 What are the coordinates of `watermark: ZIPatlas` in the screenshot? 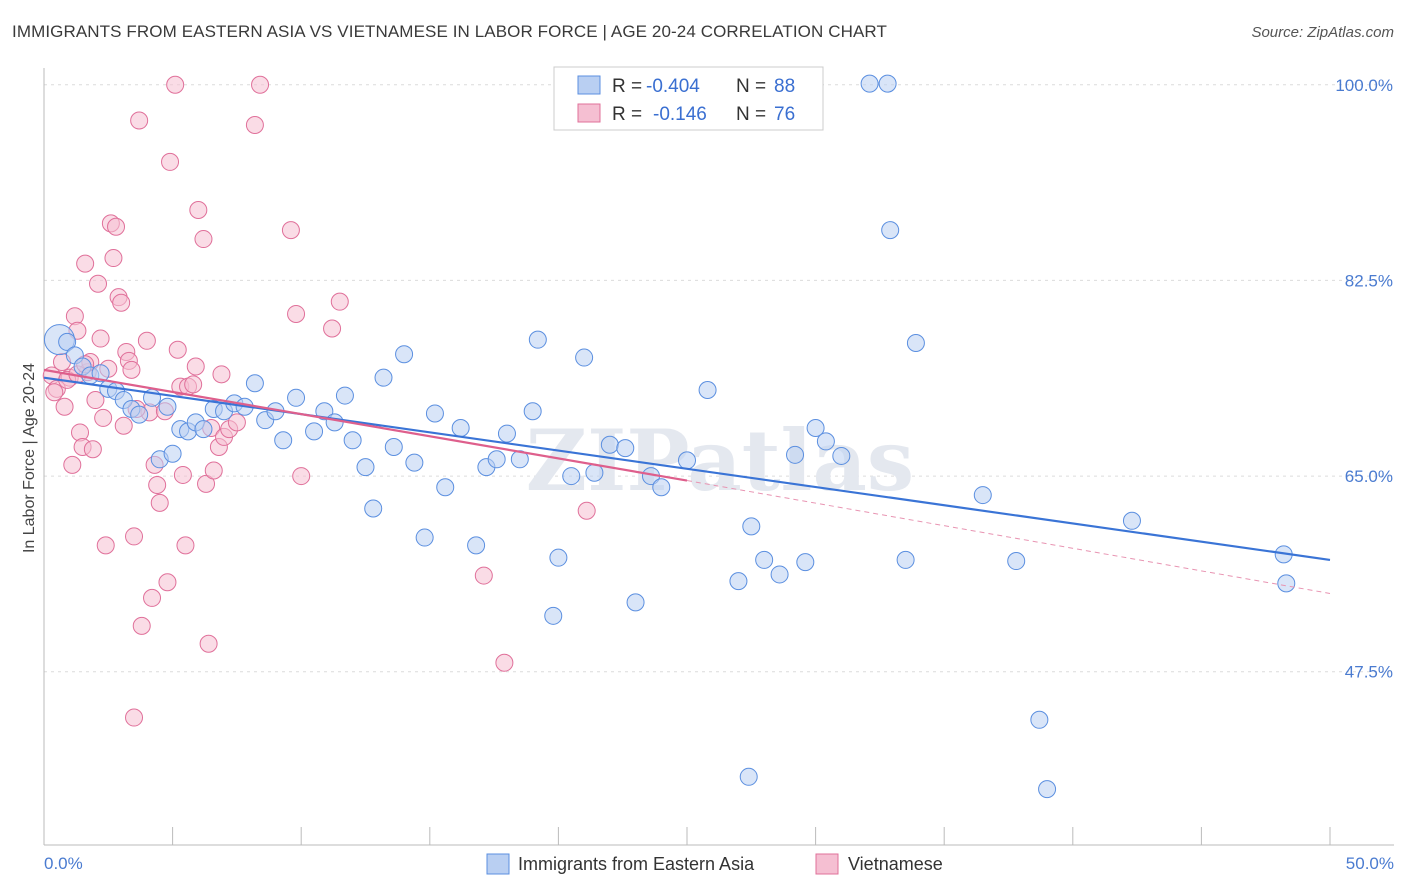 It's located at (720, 460).